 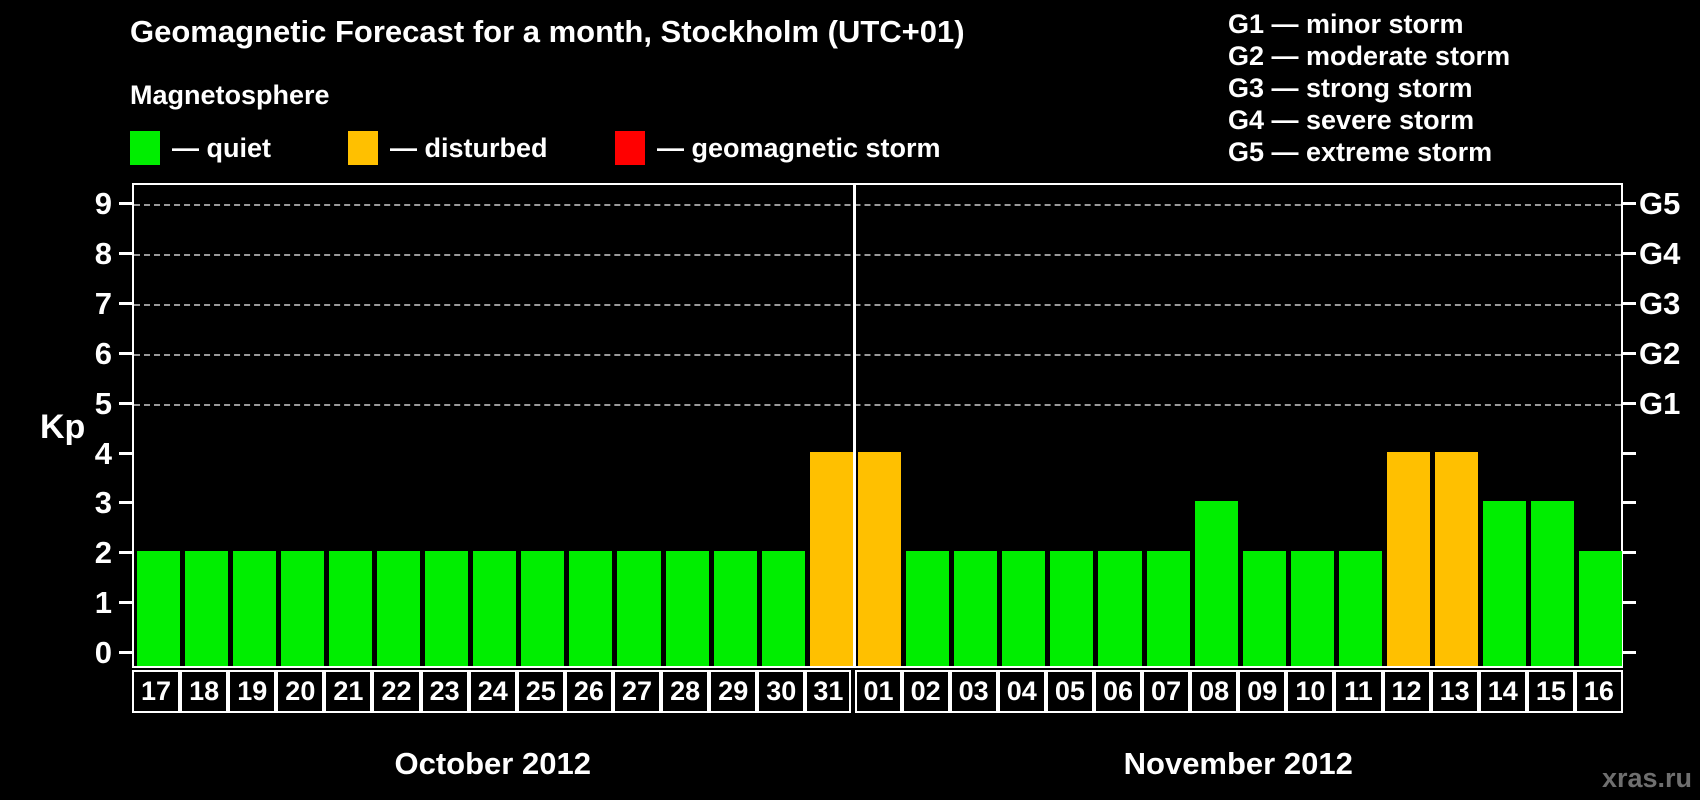 I want to click on month-label-november: November 2012, so click(x=1238, y=763).